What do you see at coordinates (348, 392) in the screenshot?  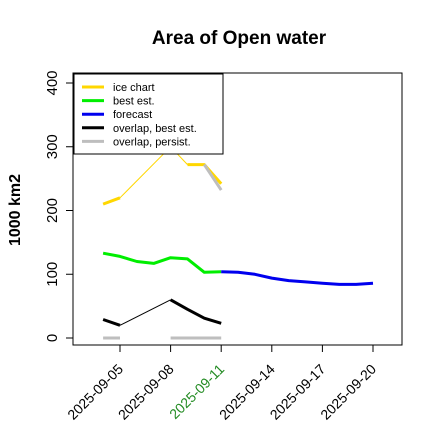 I see `x-tick-label: 2025-09-20` at bounding box center [348, 392].